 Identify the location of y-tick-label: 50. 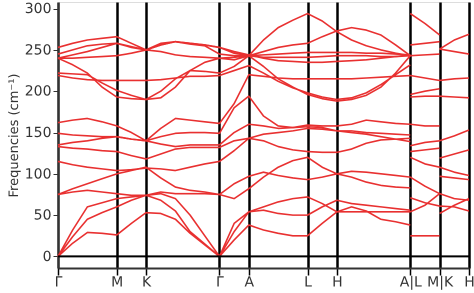
(43, 216).